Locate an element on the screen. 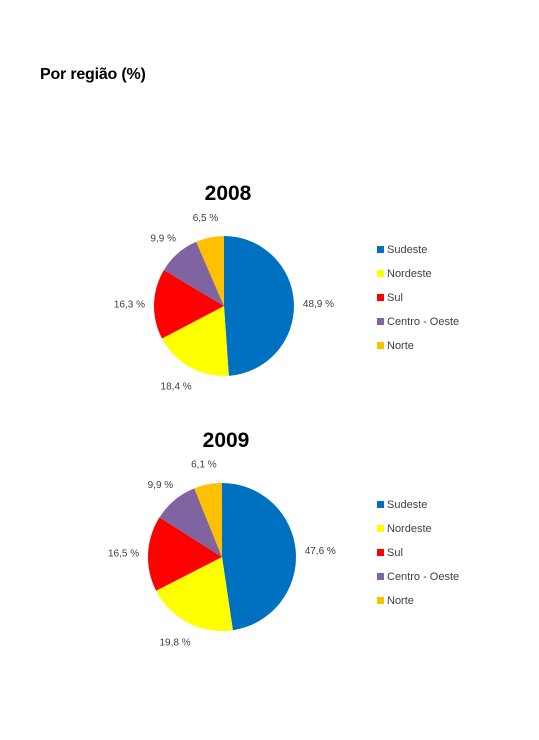 The height and width of the screenshot is (740, 539). data-label-sudeste: 48,9 % is located at coordinates (318, 304).